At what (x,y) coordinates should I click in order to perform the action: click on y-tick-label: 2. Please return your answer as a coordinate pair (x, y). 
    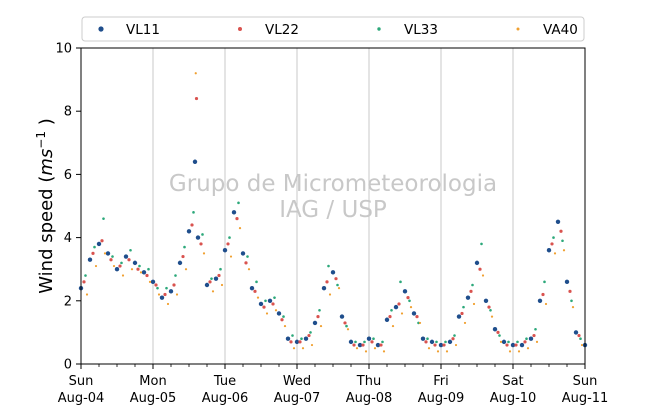
    Looking at the image, I should click on (68, 301).